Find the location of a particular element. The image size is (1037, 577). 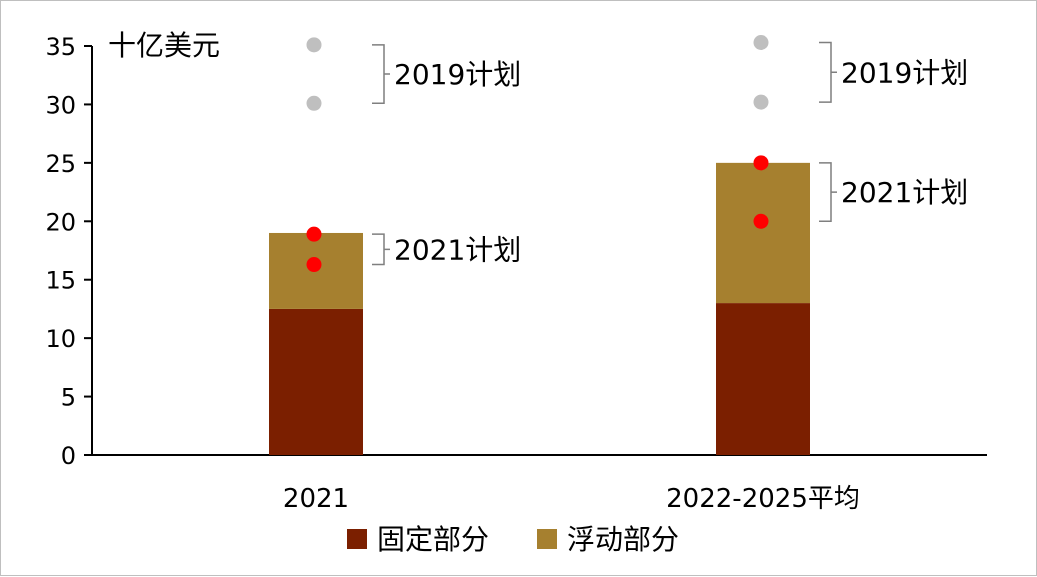

y-tick-label: 35 is located at coordinates (60, 47).